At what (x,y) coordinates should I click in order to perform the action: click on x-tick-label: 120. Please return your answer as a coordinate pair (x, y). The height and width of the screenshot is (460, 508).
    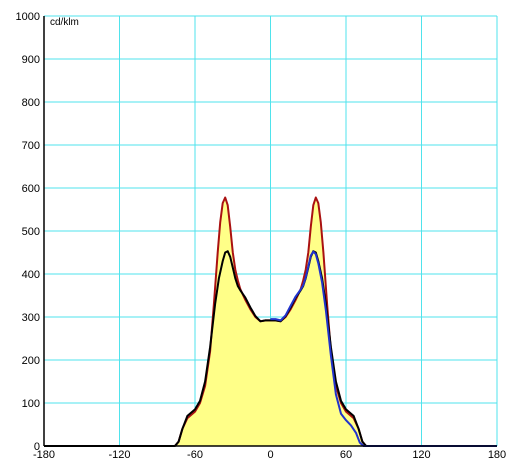
    Looking at the image, I should click on (421, 454).